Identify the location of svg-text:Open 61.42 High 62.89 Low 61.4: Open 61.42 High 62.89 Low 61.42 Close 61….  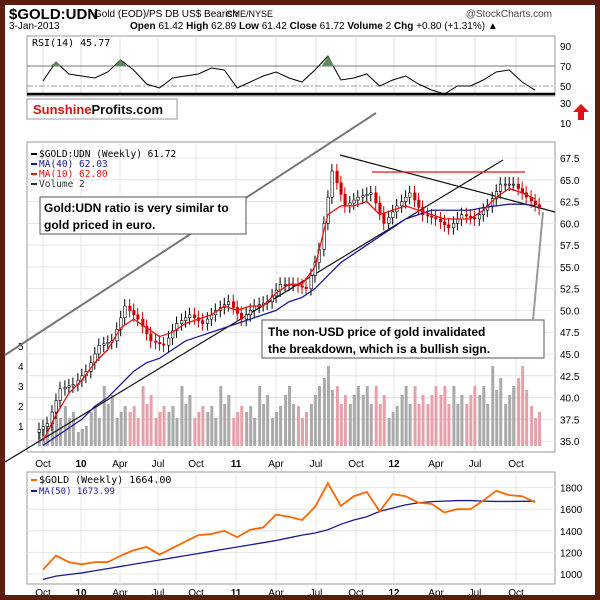
(314, 26).